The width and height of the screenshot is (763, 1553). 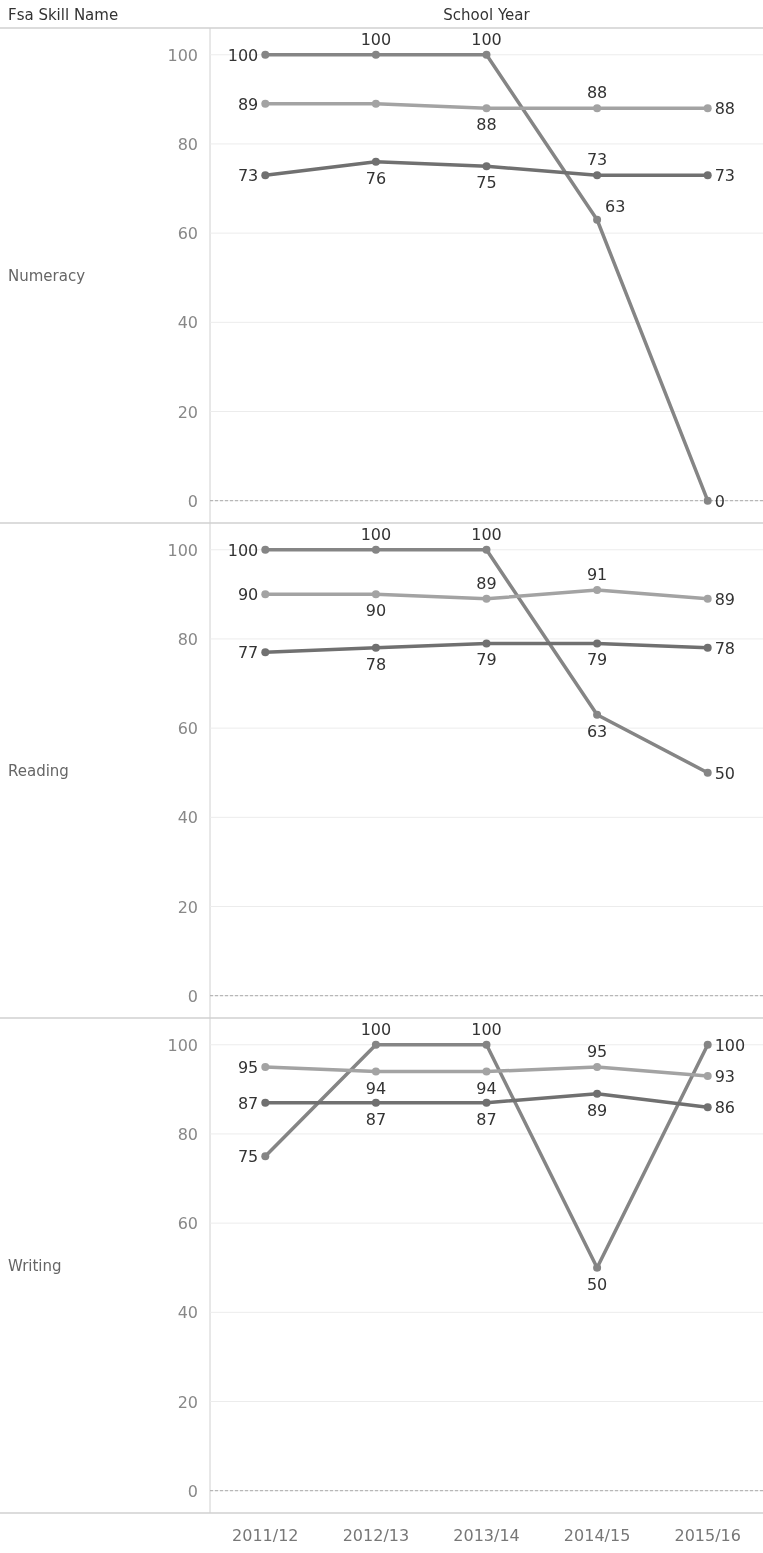 I want to click on data-label: 93, so click(x=725, y=1076).